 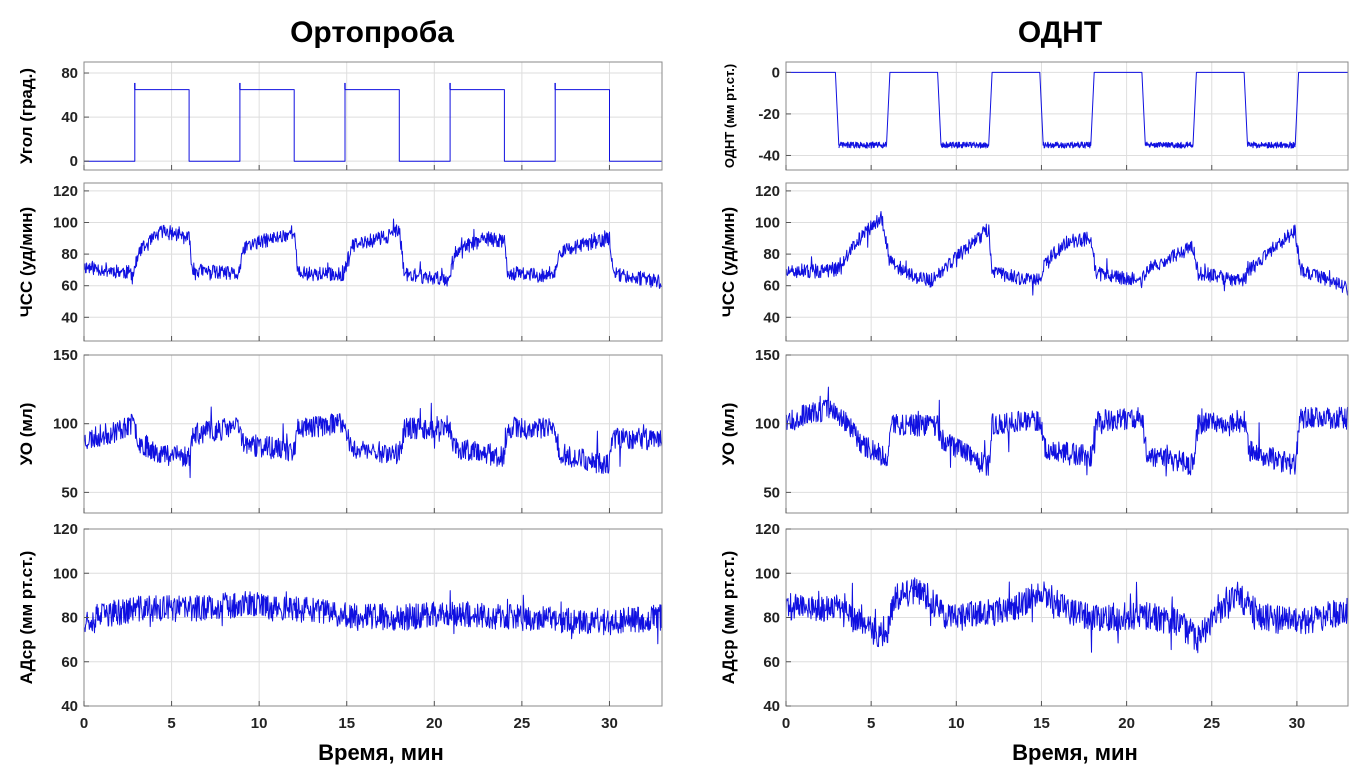 I want to click on y-axis-label: Угол (град.), so click(x=26, y=116).